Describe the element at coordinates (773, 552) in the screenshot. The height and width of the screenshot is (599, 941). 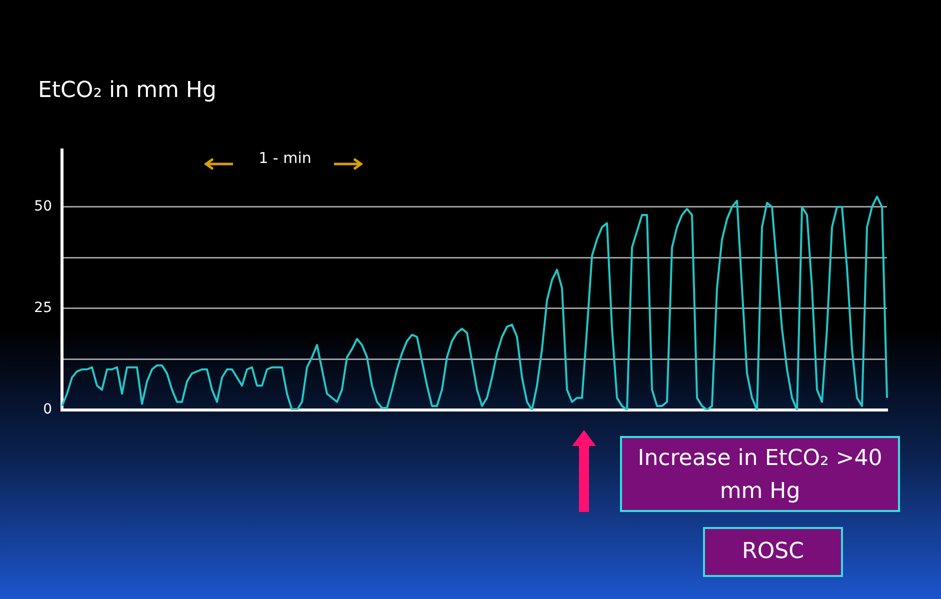
I see `text: ROSC` at that location.